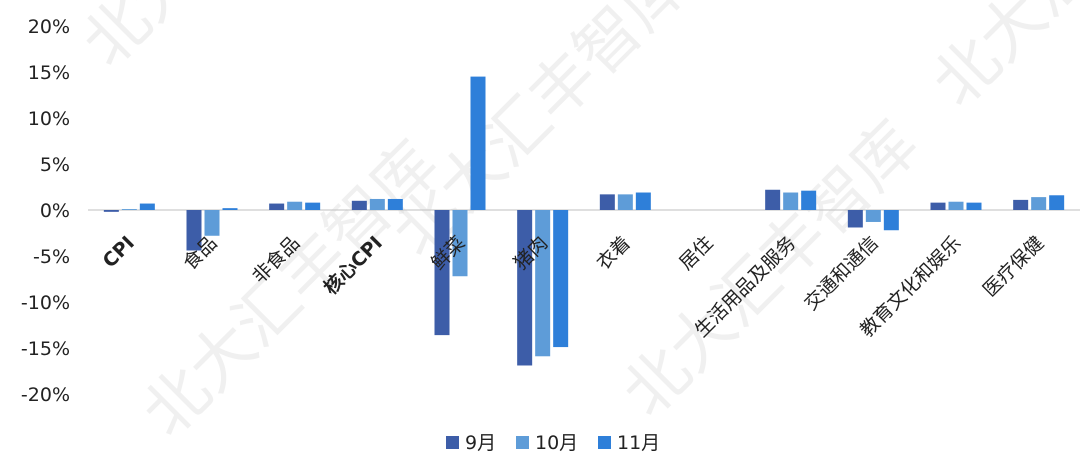  I want to click on y-tick-label: -10%, so click(45, 303).